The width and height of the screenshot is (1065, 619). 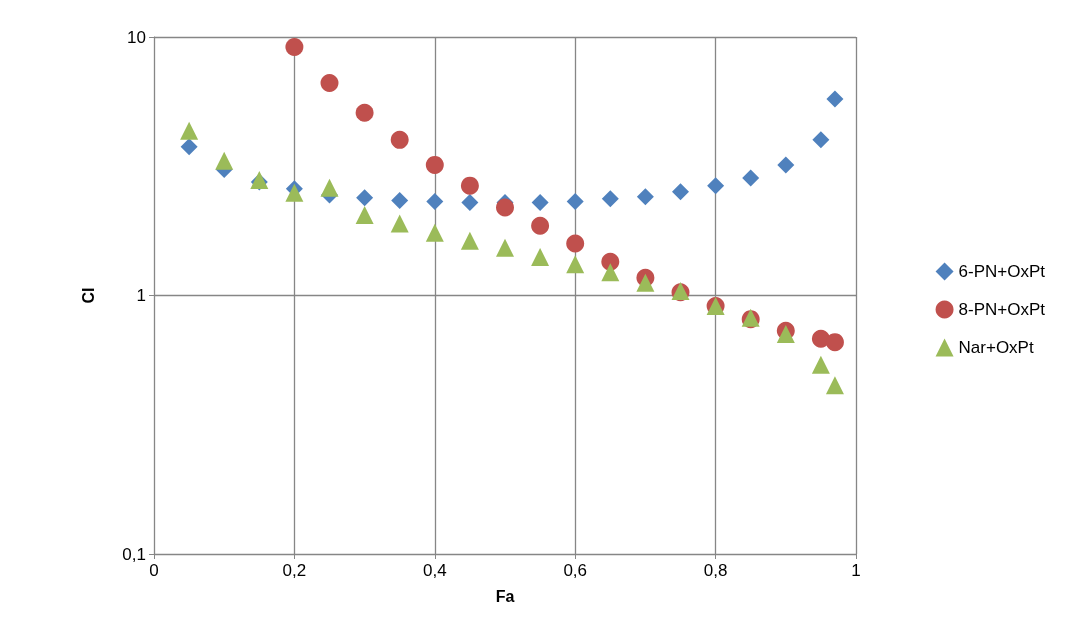 I want to click on x-tick-label: 0,6, so click(x=575, y=570).